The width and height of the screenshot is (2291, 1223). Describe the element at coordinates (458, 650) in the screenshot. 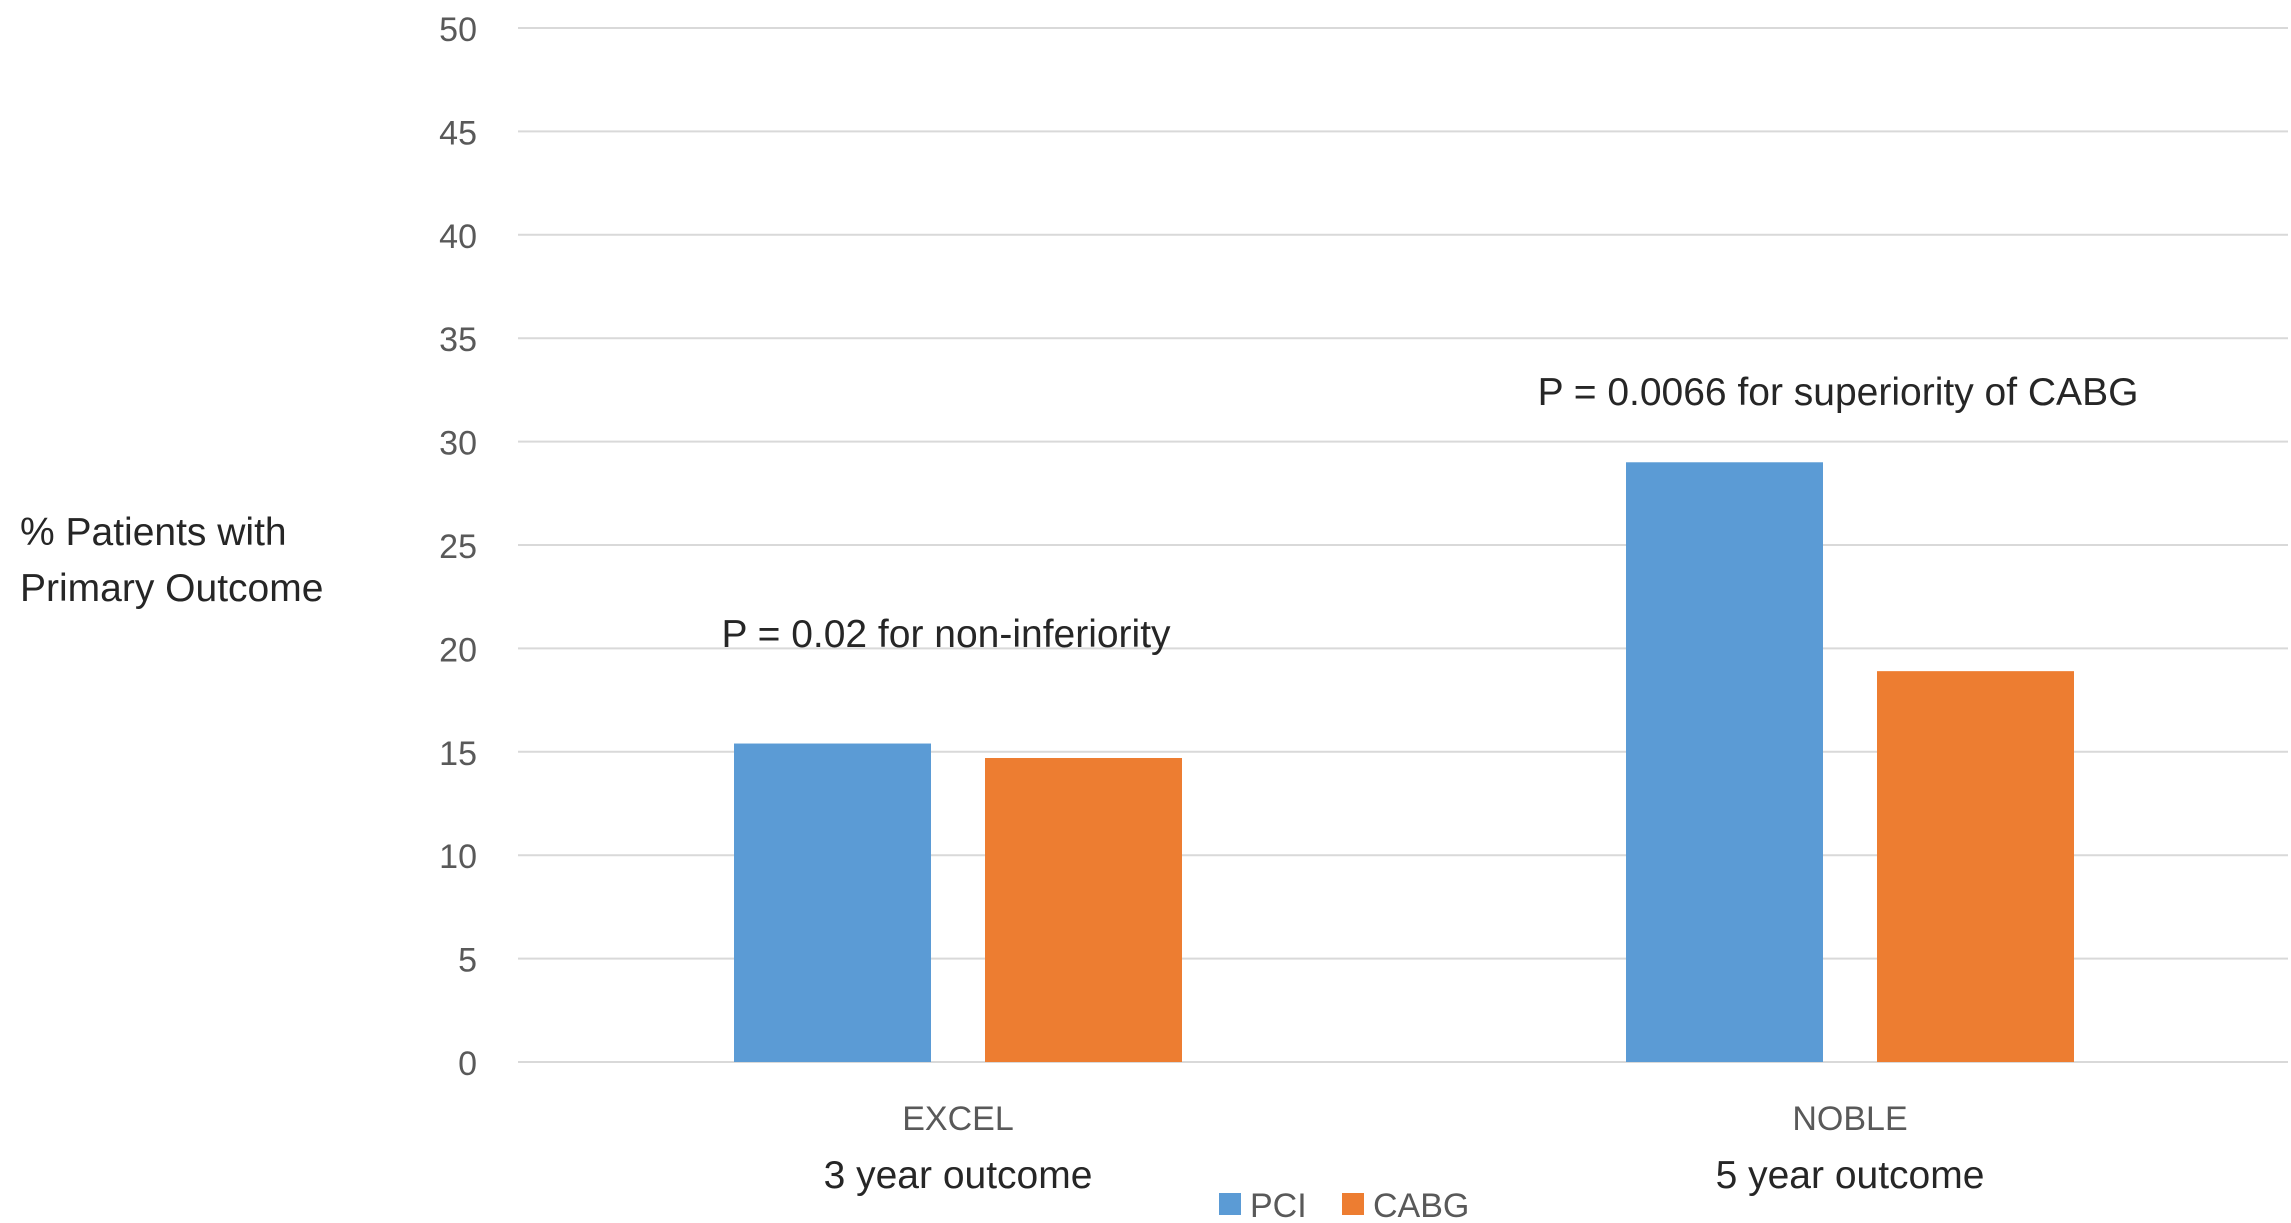

I see `y-tick-label: 20` at that location.